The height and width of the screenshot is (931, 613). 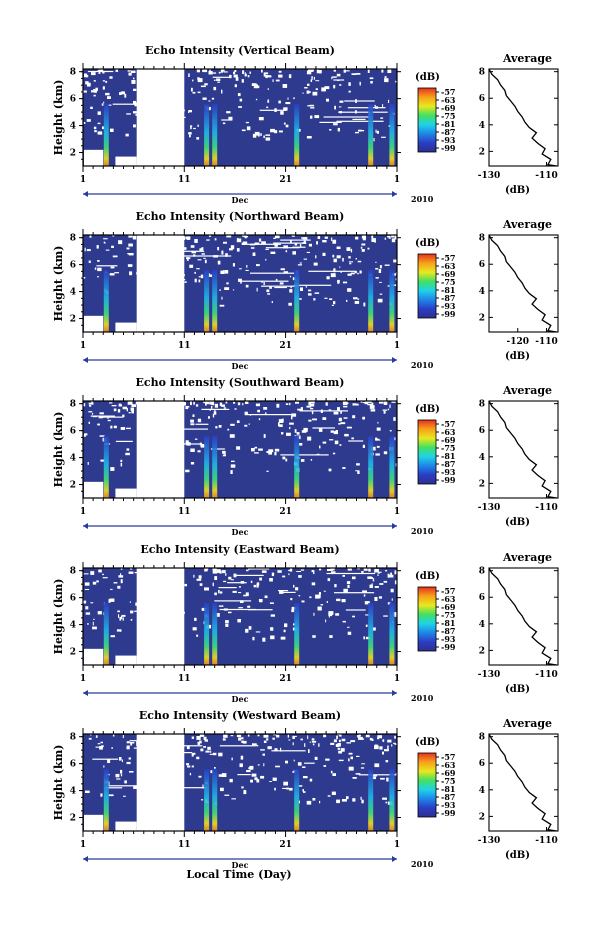 What do you see at coordinates (482, 126) in the screenshot?
I see `profile-y-tick-label: 4` at bounding box center [482, 126].